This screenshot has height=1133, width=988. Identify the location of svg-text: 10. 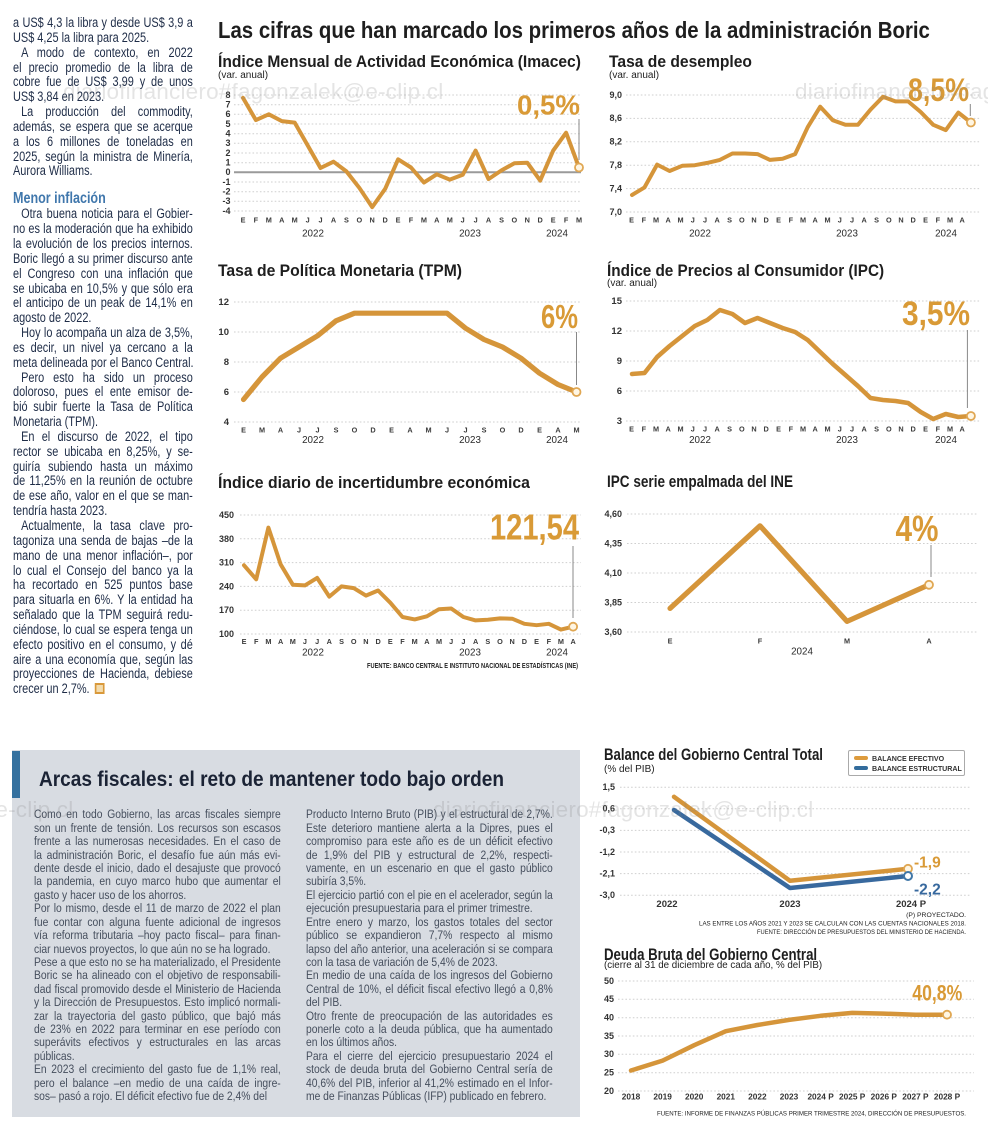
(223, 332).